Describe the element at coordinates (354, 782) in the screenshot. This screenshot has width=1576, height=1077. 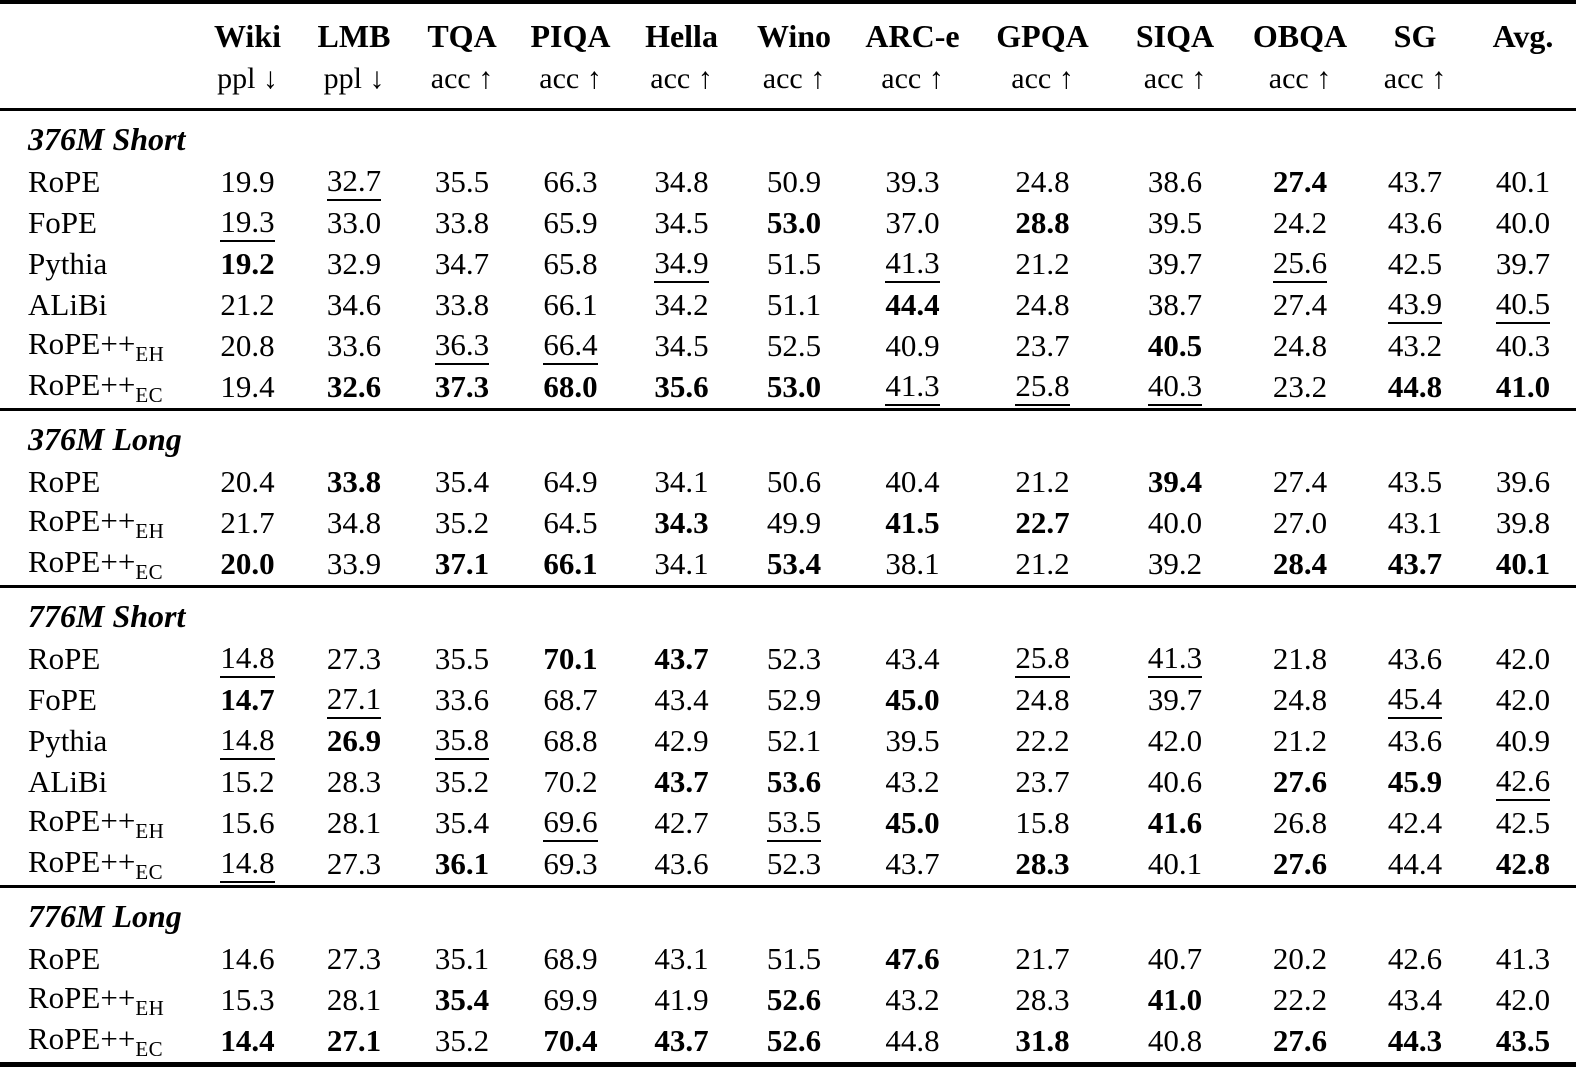
I see `metric-value-text: 28.3` at that location.